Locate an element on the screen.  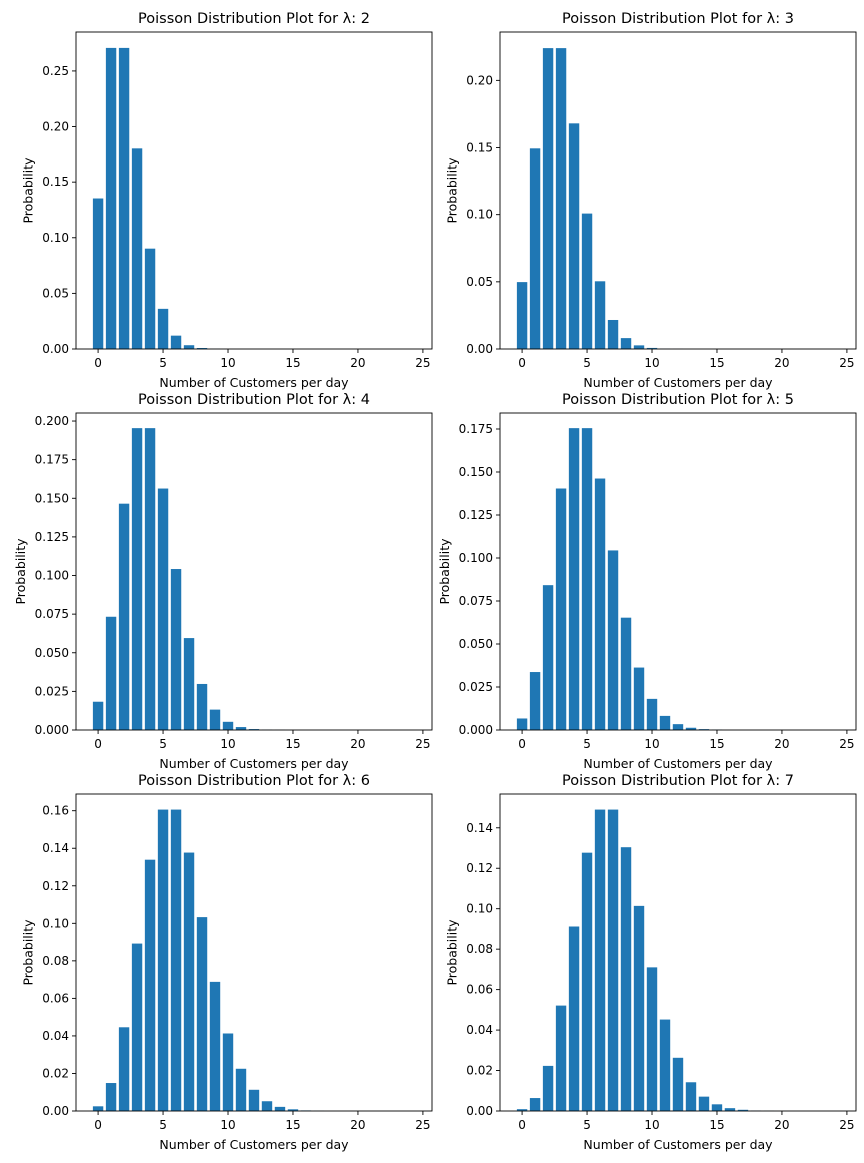
y-tick-label: 0.175 is located at coordinates (52, 460).